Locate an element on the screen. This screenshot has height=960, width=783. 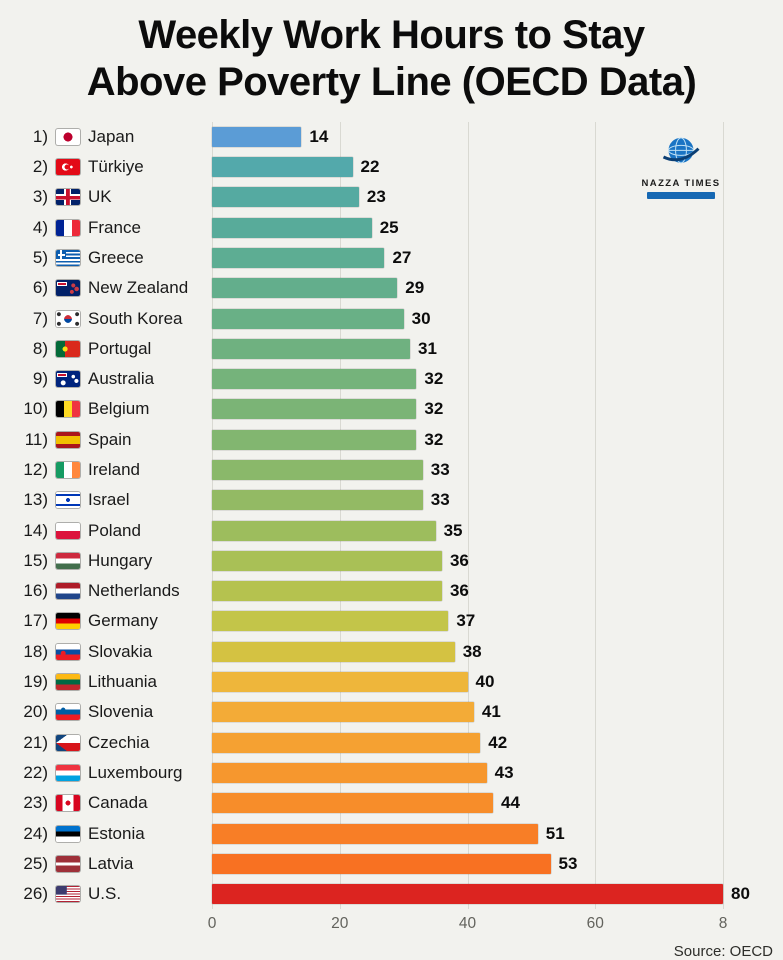
turkiye-flag-icon is located at coordinates (68, 167).